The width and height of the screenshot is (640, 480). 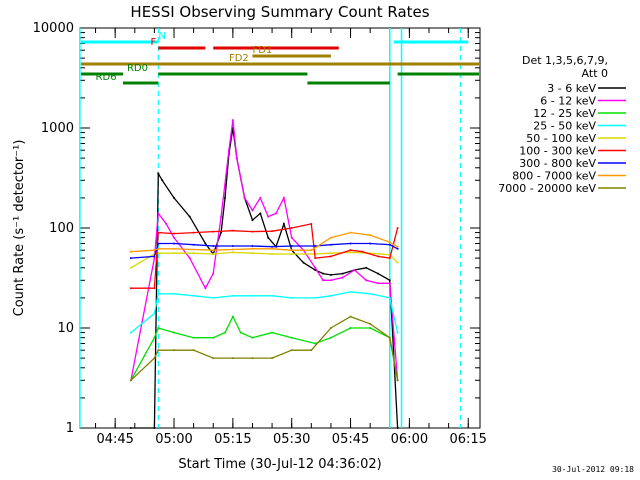 What do you see at coordinates (232, 439) in the screenshot?
I see `x-tick-label: 05:15` at bounding box center [232, 439].